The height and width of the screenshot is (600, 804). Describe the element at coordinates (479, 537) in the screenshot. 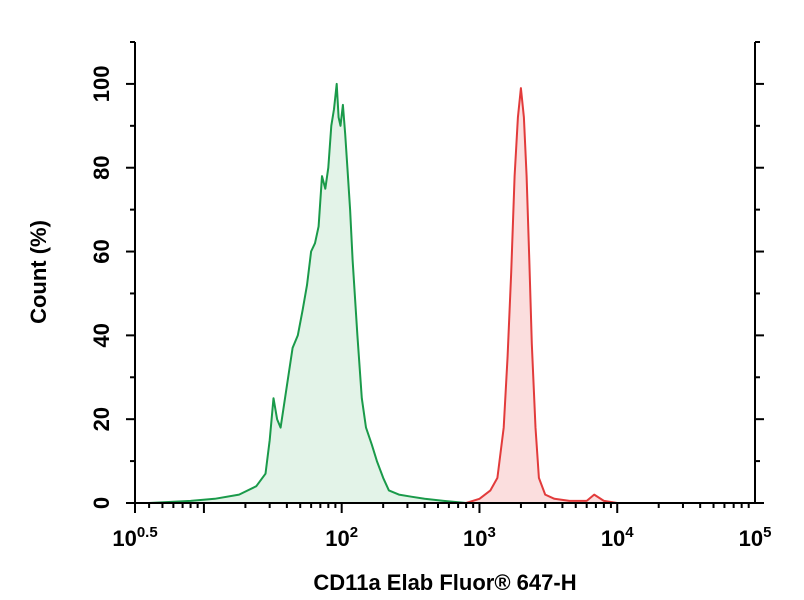

I see `x-tick-label: 10³` at that location.